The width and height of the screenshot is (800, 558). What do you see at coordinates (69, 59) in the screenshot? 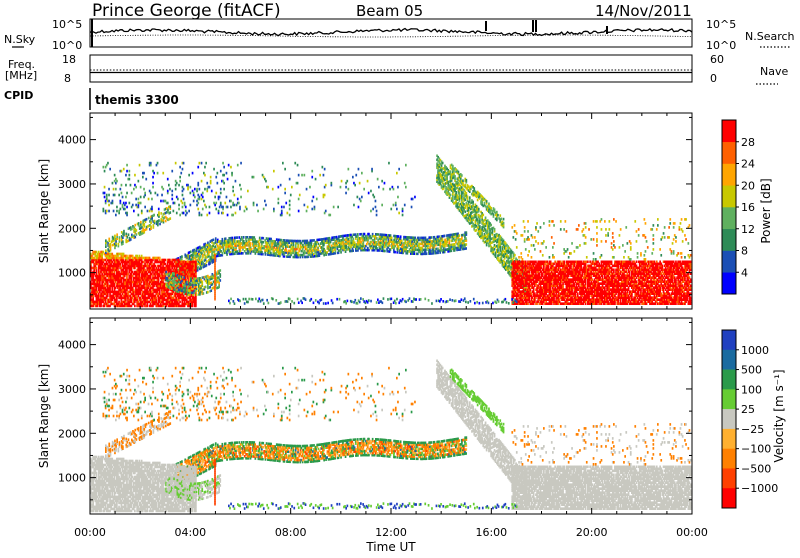
I see `freq-tick-top: 18` at bounding box center [69, 59].